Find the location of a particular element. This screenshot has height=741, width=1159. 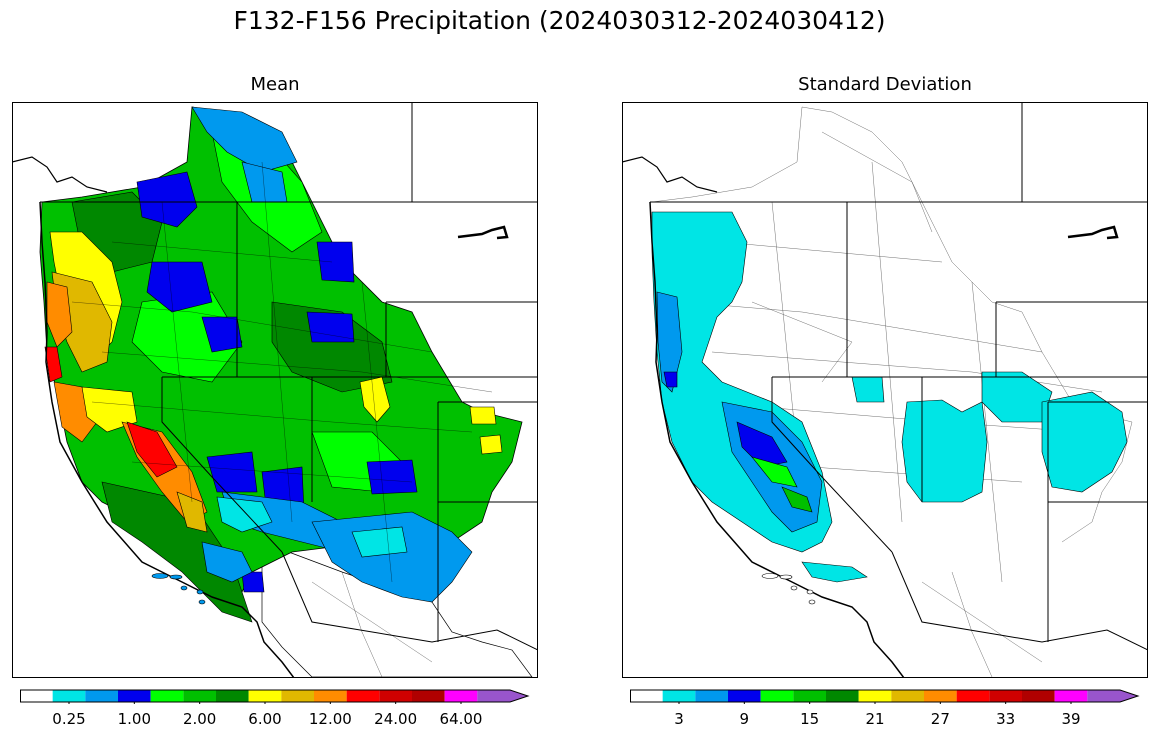

colorbar-tick-label: 6.00 is located at coordinates (265, 719).